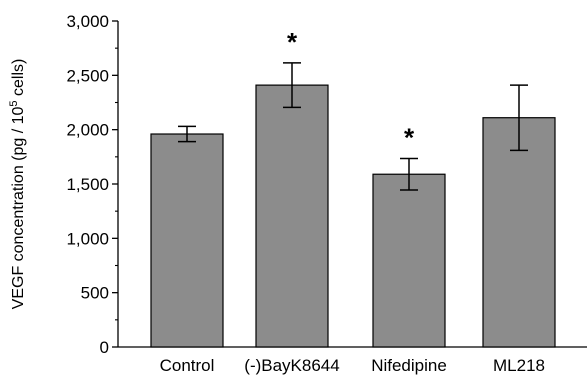  Describe the element at coordinates (87, 184) in the screenshot. I see `y-tick-label-1500: 1,500` at that location.